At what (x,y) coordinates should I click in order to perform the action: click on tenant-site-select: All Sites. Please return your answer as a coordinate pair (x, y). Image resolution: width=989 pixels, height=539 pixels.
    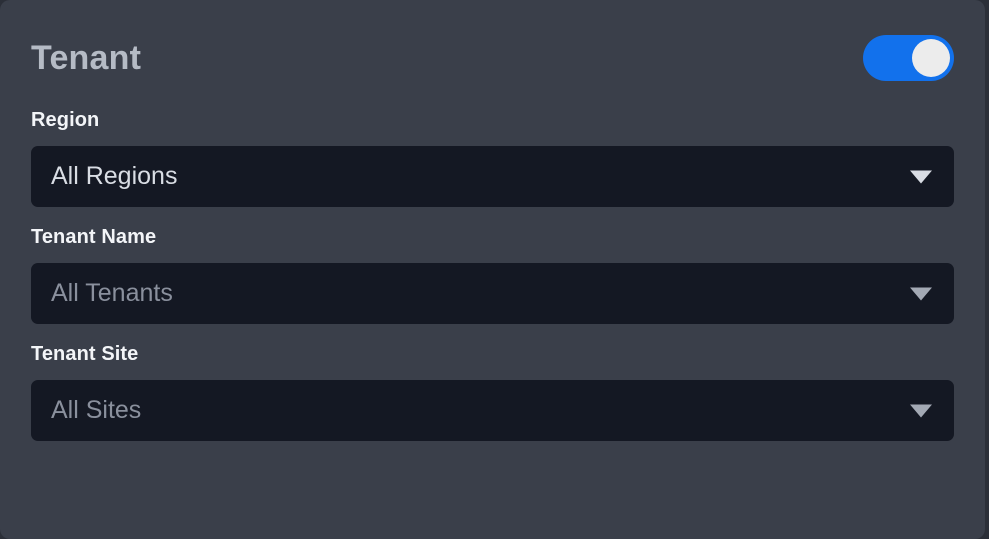
    Looking at the image, I should click on (492, 410).